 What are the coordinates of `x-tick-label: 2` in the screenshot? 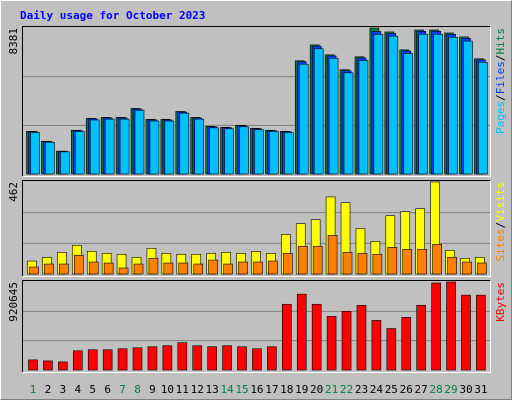 It's located at (48, 389).